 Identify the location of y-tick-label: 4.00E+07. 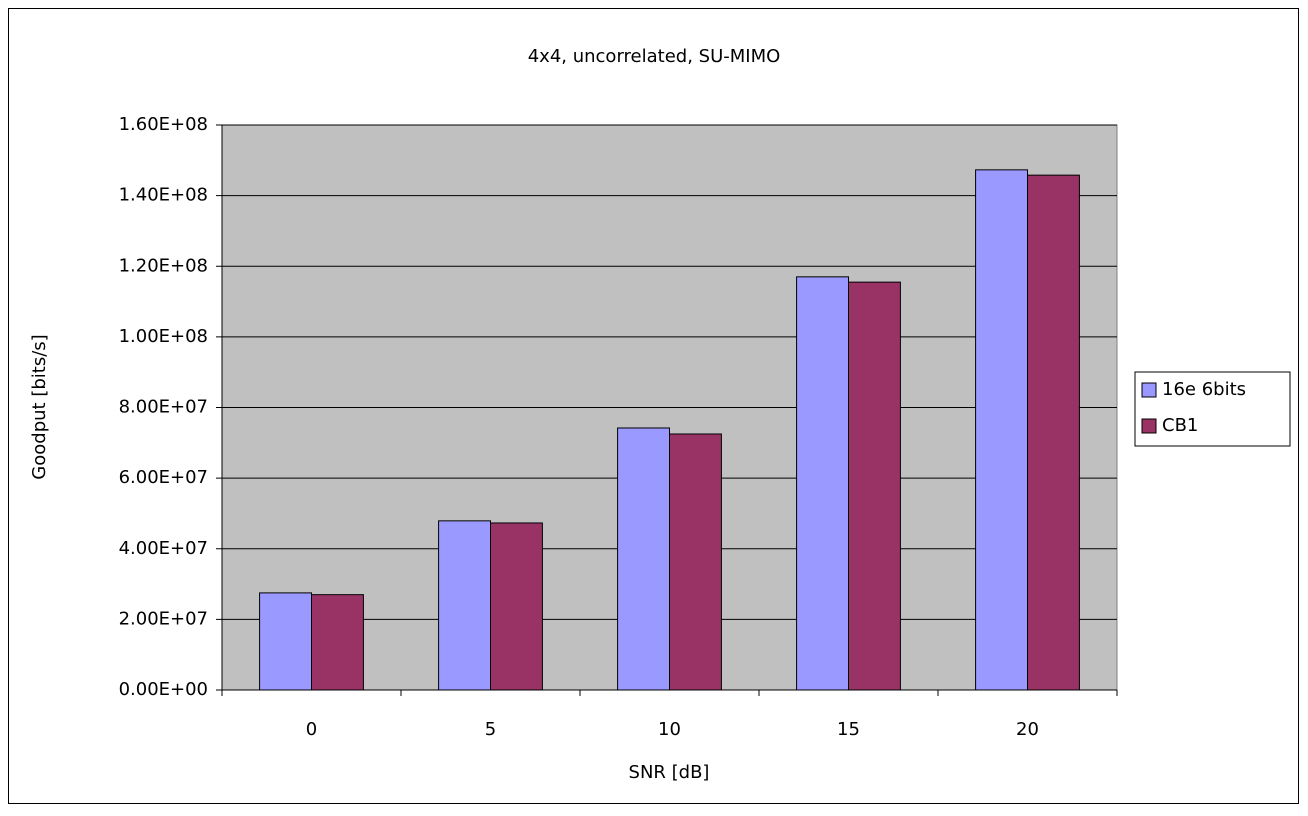
(163, 548).